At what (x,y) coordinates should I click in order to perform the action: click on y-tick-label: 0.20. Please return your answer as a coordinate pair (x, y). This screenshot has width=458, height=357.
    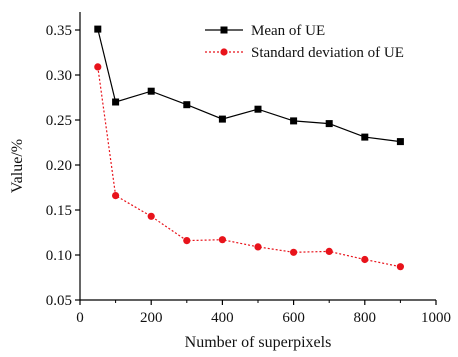
    Looking at the image, I should click on (59, 166).